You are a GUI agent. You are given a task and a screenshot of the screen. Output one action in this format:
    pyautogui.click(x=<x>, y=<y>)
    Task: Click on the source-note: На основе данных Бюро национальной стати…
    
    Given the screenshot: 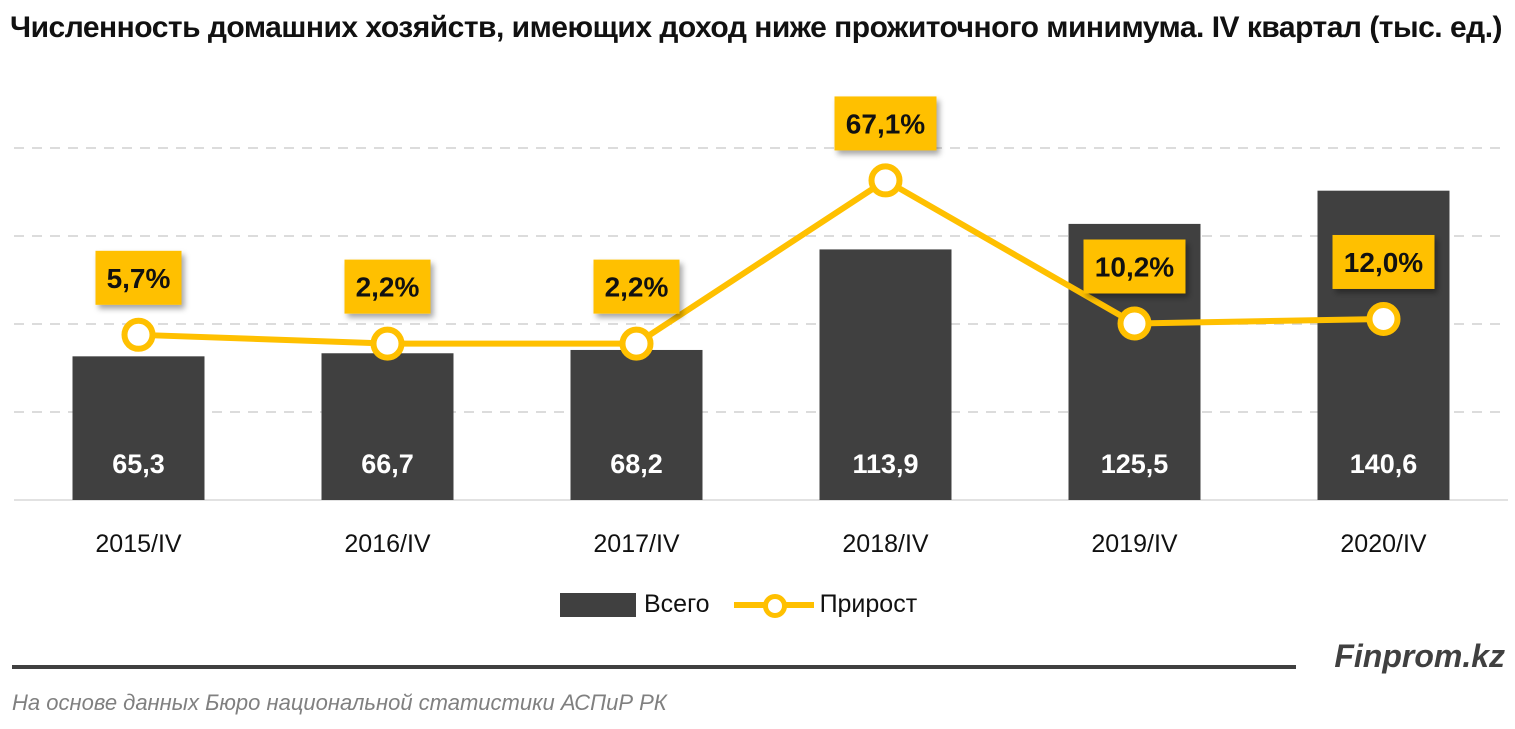 What is the action you would take?
    pyautogui.click(x=339, y=702)
    